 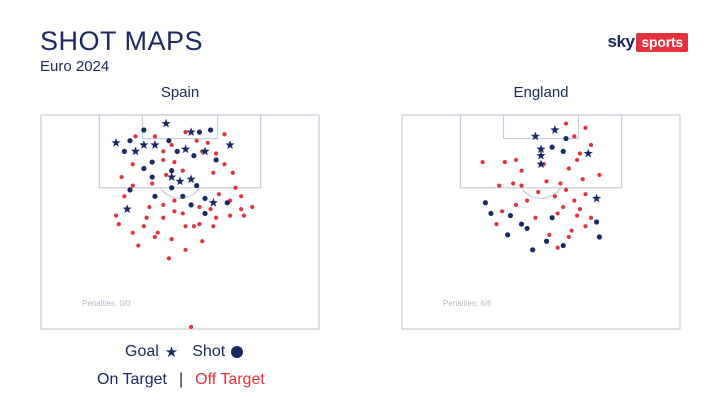 What do you see at coordinates (171, 352) in the screenshot?
I see `star-icon: ★` at bounding box center [171, 352].